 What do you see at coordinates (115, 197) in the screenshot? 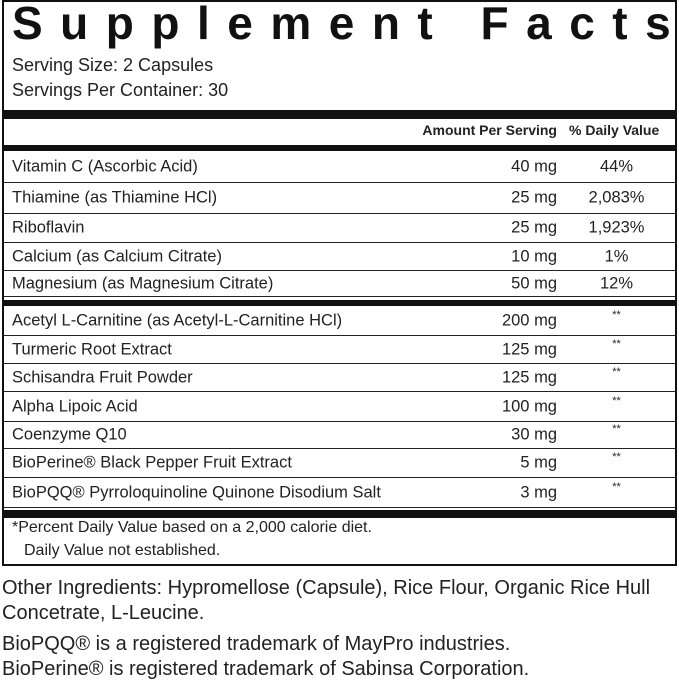
I see `nutrient-name: Thiamine (as Thiamine HCl)` at bounding box center [115, 197].